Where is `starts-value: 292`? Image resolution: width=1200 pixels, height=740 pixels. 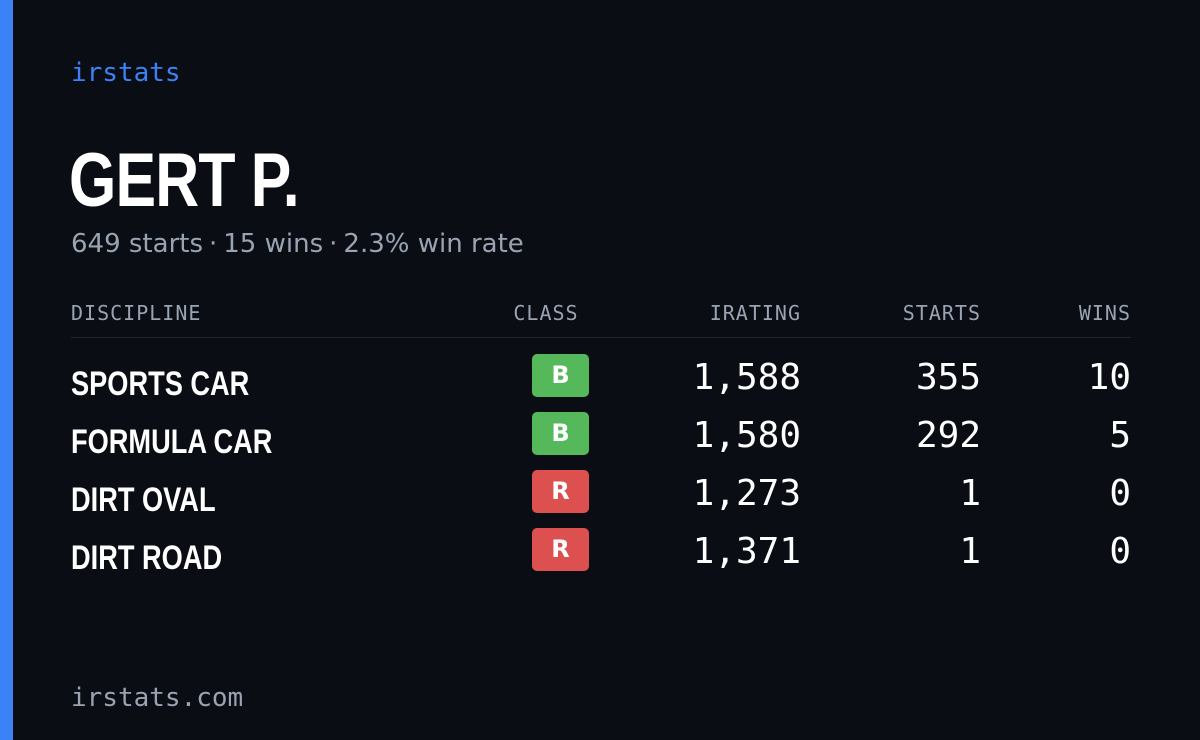
starts-value: 292 is located at coordinates (948, 435).